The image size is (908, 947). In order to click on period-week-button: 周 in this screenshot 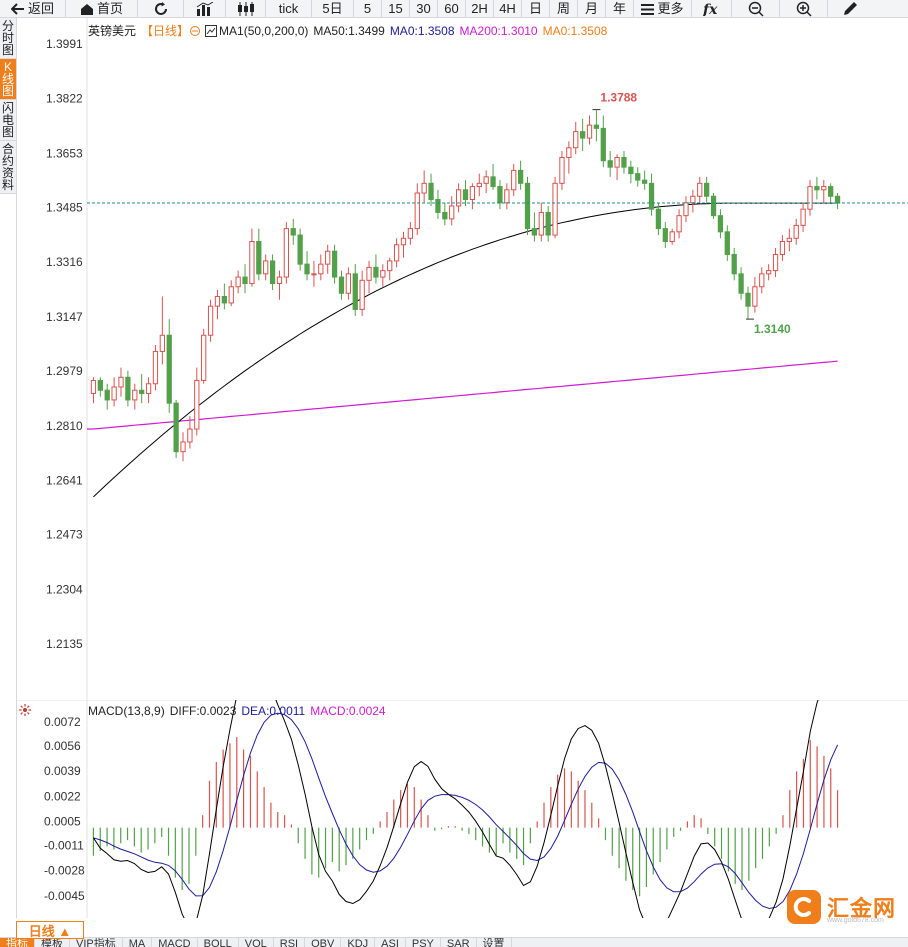, I will do `click(564, 9)`.